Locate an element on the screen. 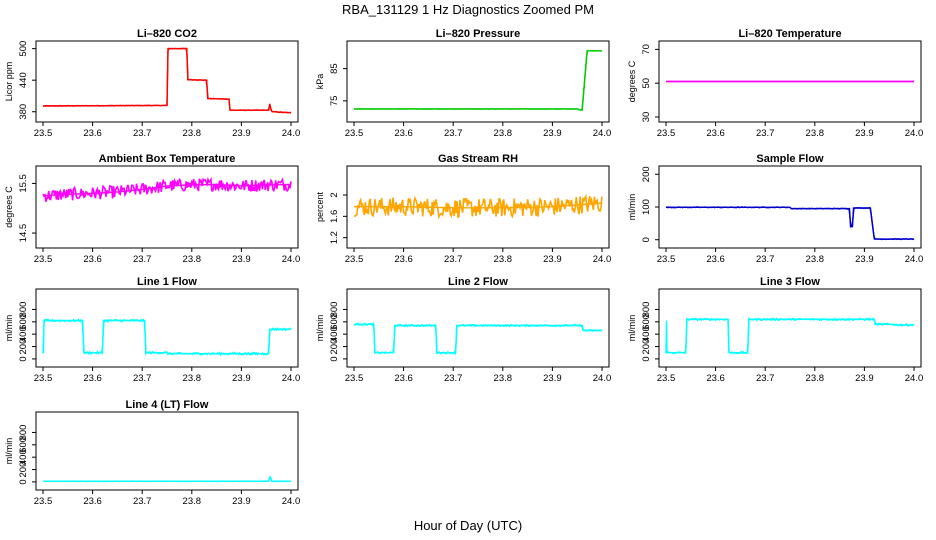 The image size is (936, 540). y-tick-label: 30 is located at coordinates (646, 117).